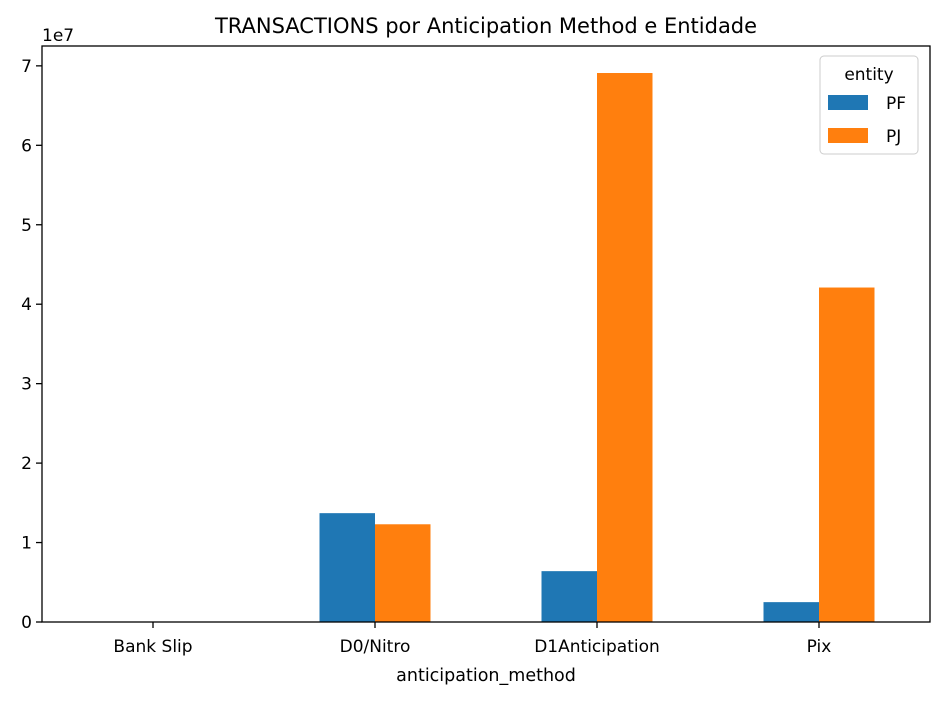 The image size is (945, 701). What do you see at coordinates (819, 647) in the screenshot?
I see `x-tick-label: Pix` at bounding box center [819, 647].